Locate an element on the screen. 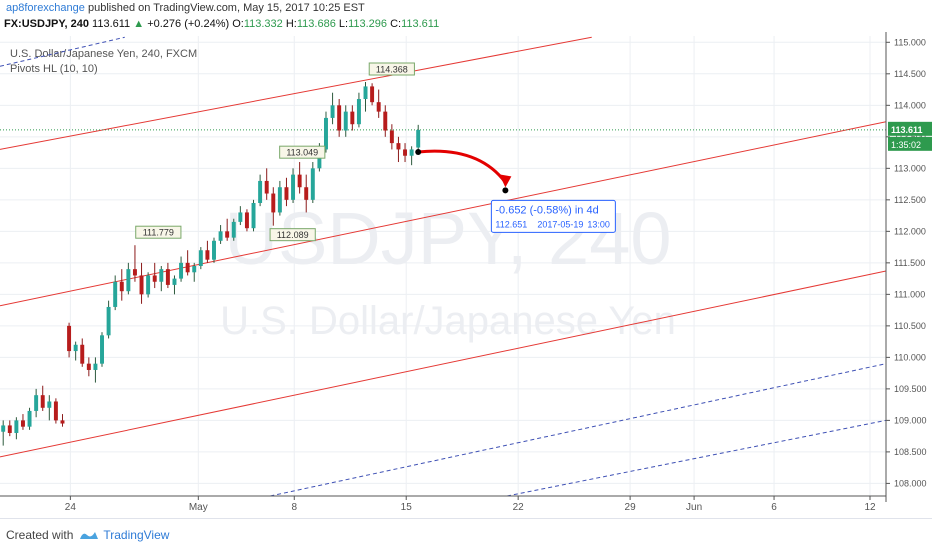  change-value: +0.276 (+0.24%) is located at coordinates (188, 24).